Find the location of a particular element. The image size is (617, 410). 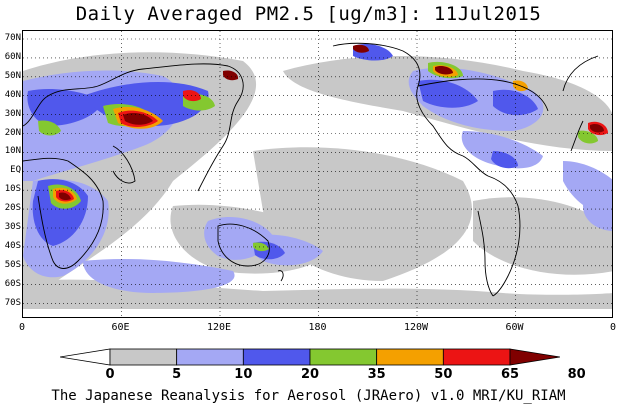

colorbar-boxes is located at coordinates (310, 357).